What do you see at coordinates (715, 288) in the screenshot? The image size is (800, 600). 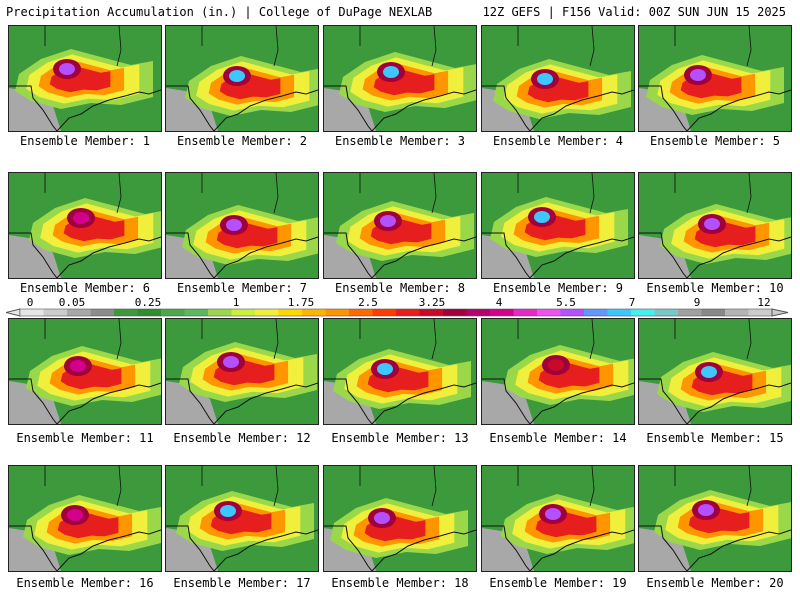 I see `member-label: Ensemble Member: 10` at bounding box center [715, 288].